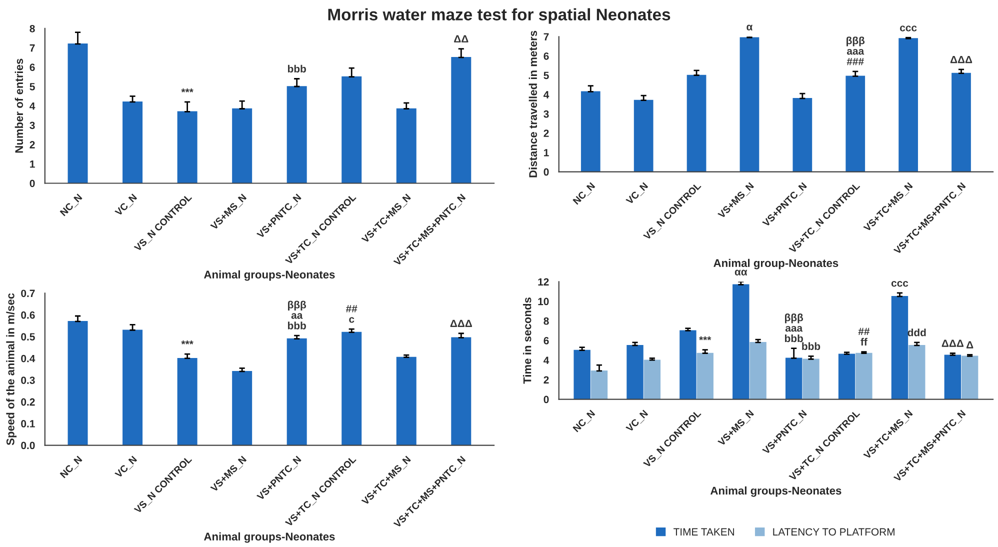 This screenshot has width=998, height=547. I want to click on y-tick-label: 0.7, so click(28, 294).